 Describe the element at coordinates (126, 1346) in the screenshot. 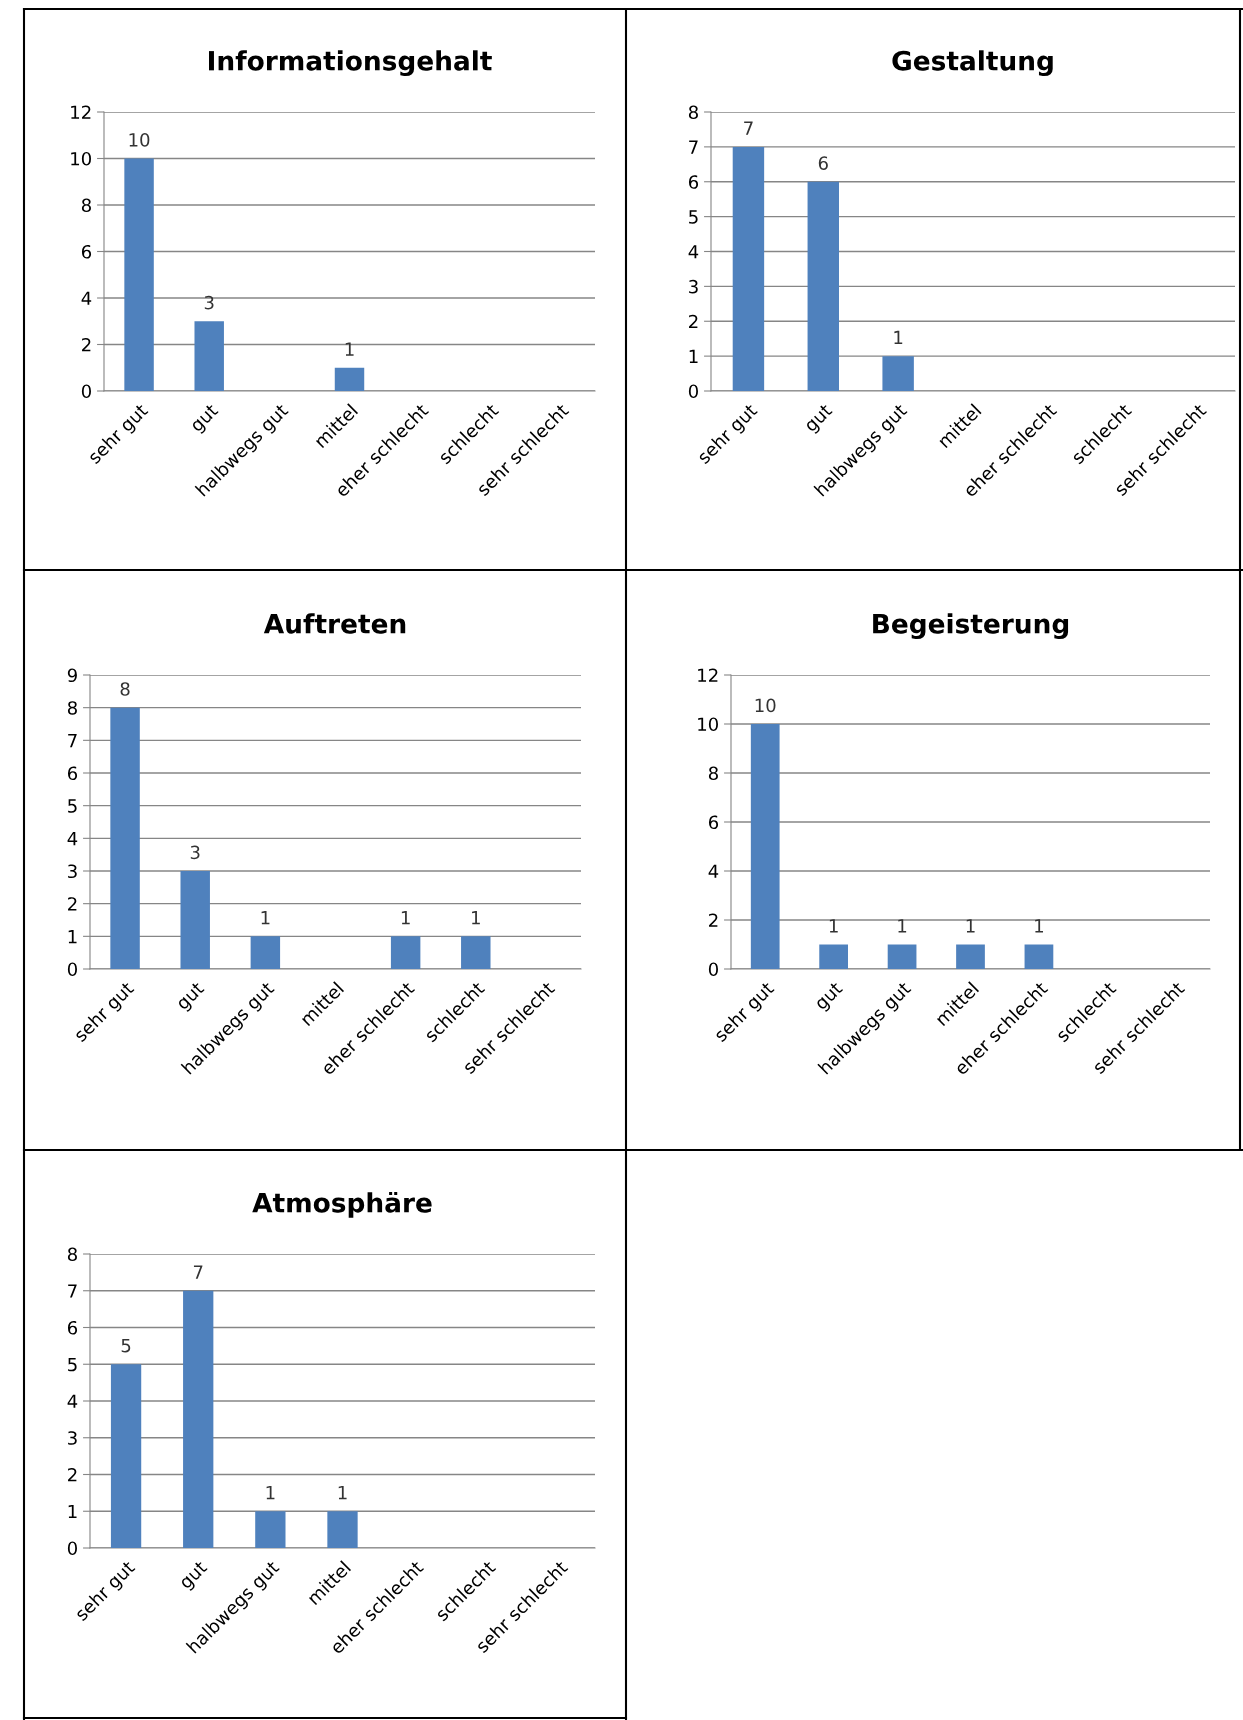

I see `data-label: 5` at that location.